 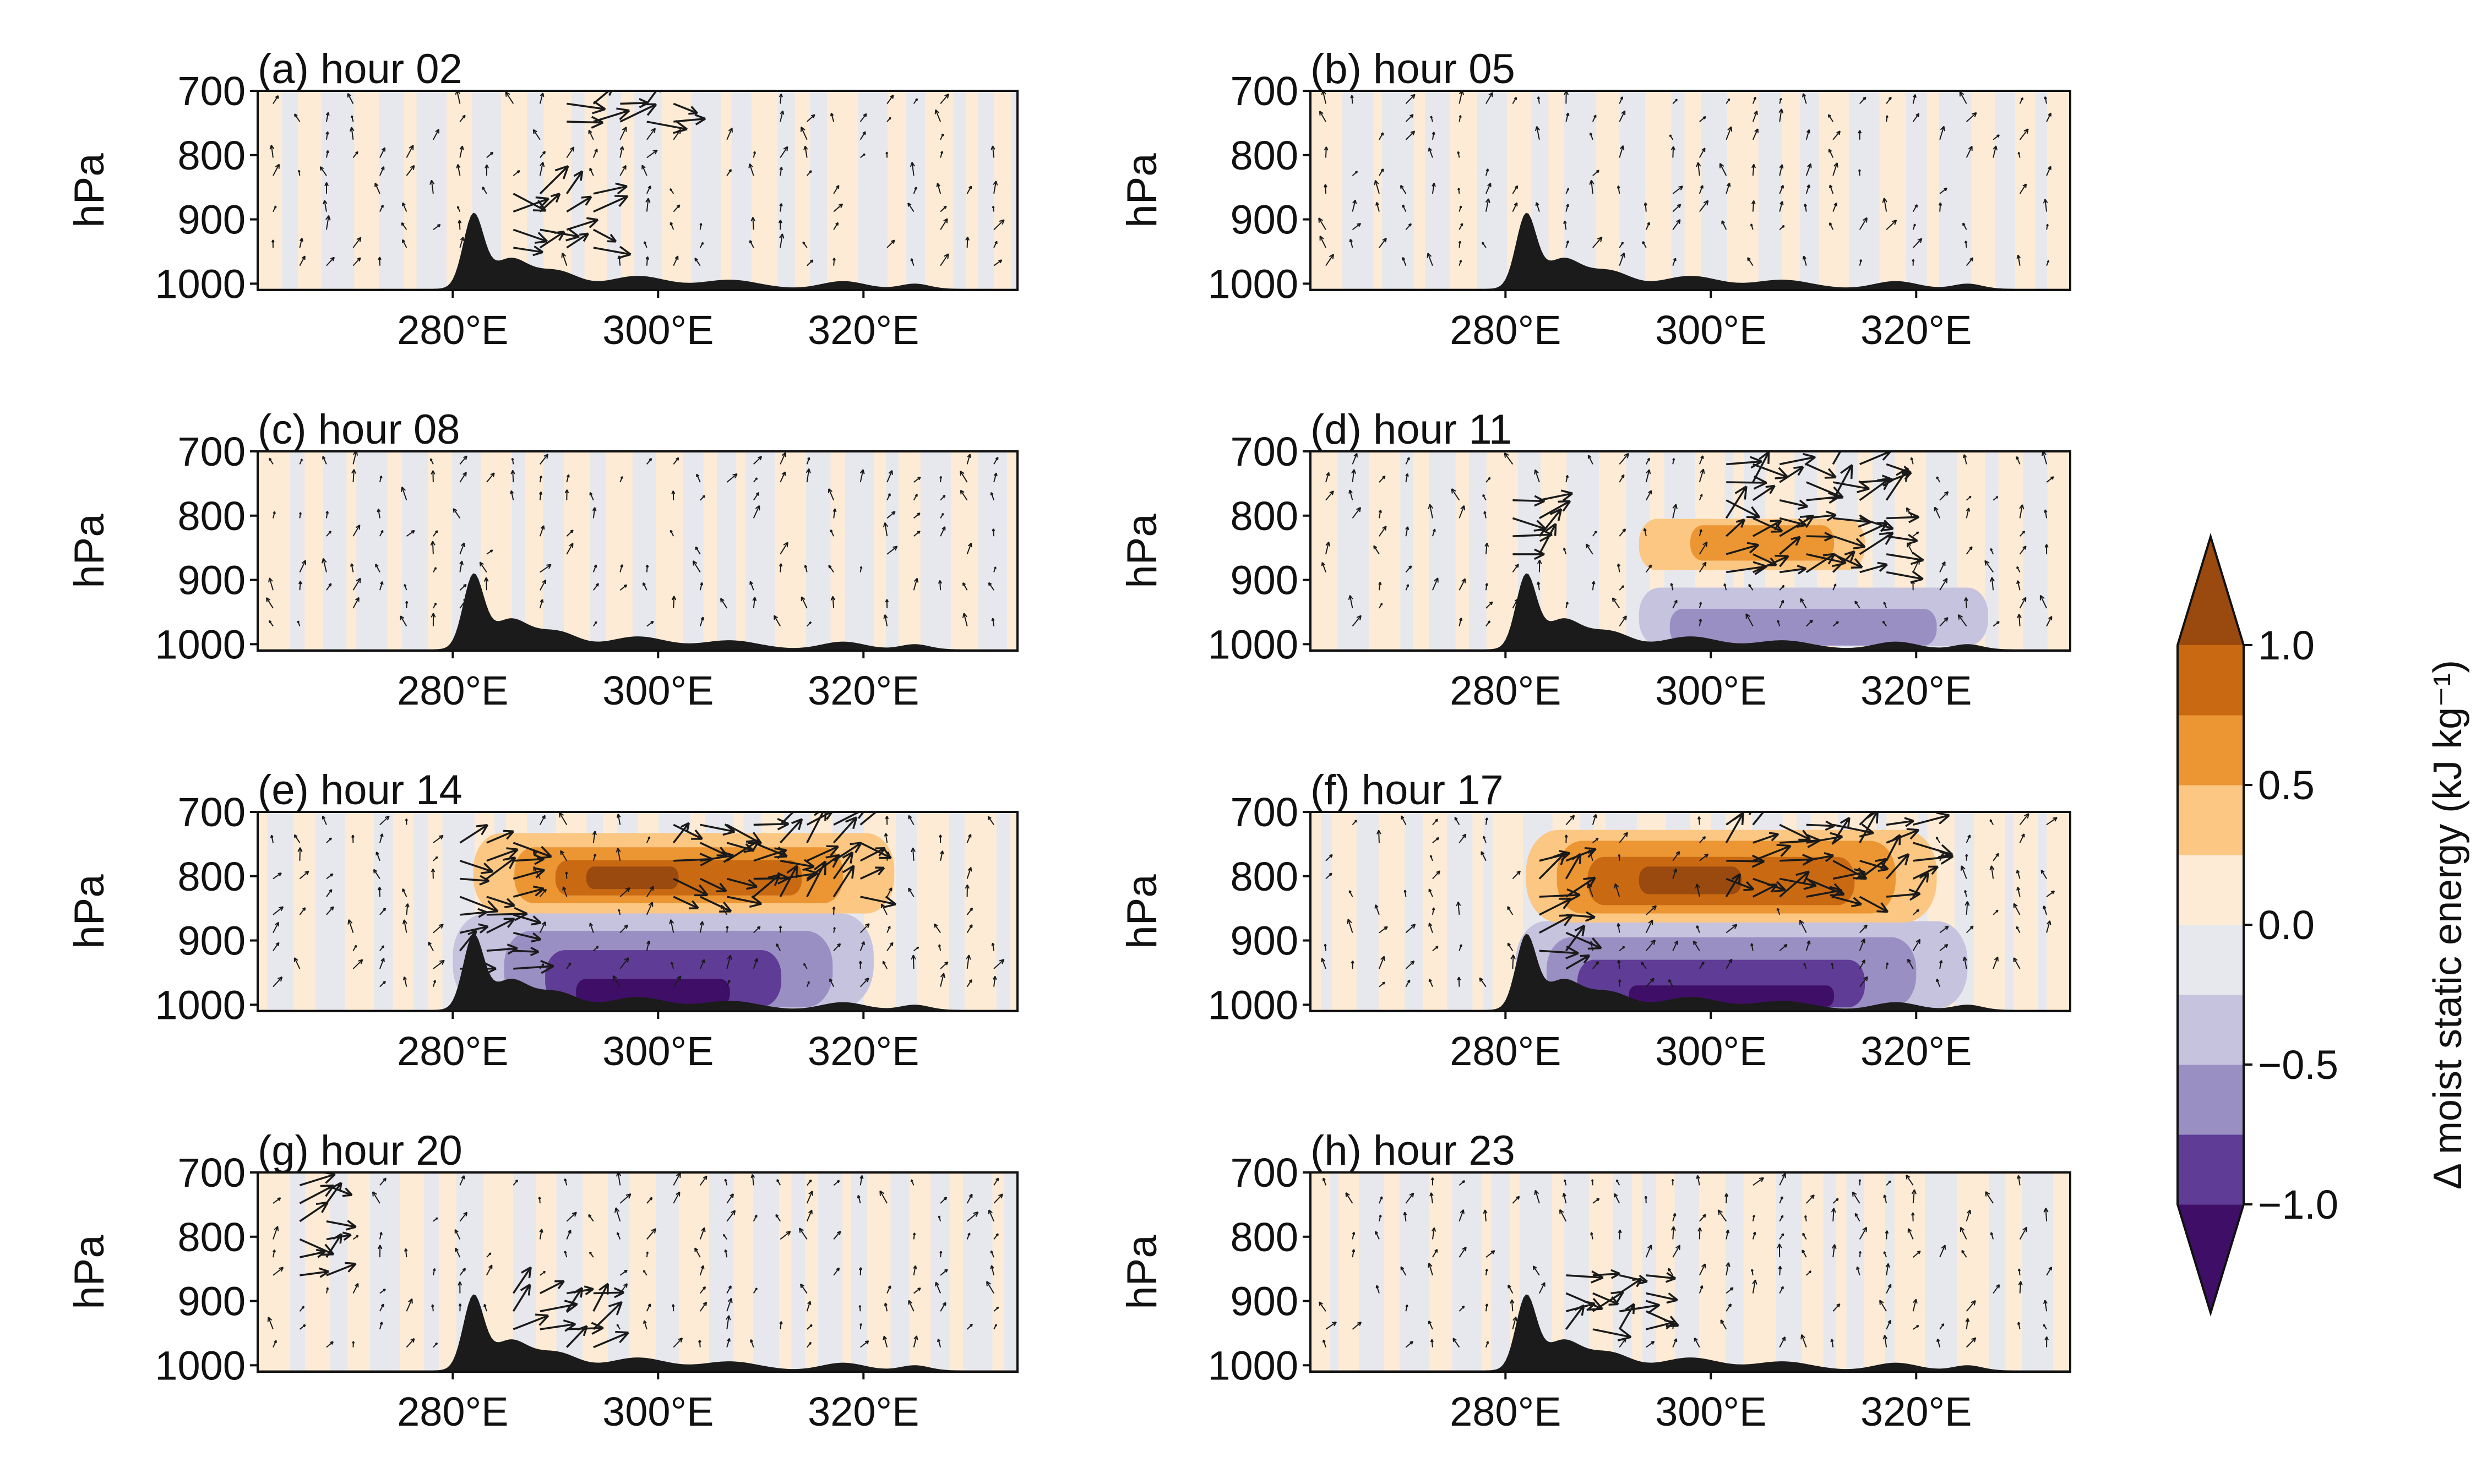 What do you see at coordinates (1413, 1150) in the screenshot?
I see `panel-title: (h) hour 23` at bounding box center [1413, 1150].